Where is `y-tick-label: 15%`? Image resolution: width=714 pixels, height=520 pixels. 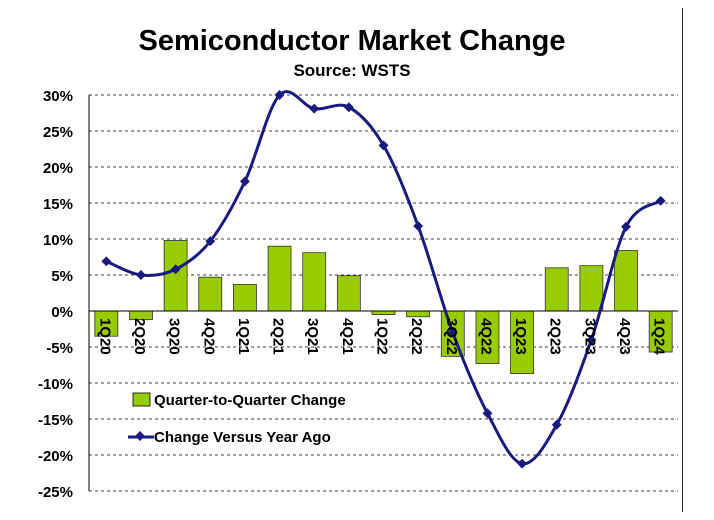
y-tick-label: 15% is located at coordinates (58, 204).